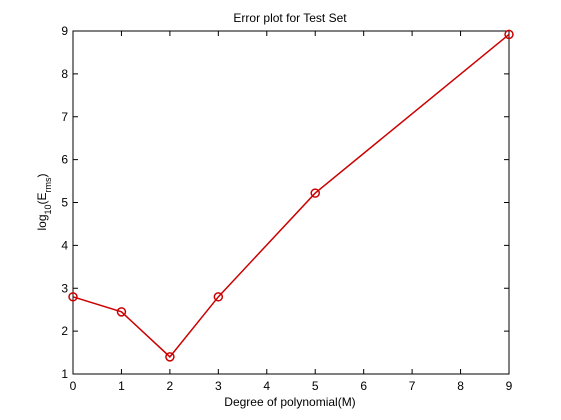 This screenshot has height=420, width=561. I want to click on x-tick-label: 9, so click(509, 386).